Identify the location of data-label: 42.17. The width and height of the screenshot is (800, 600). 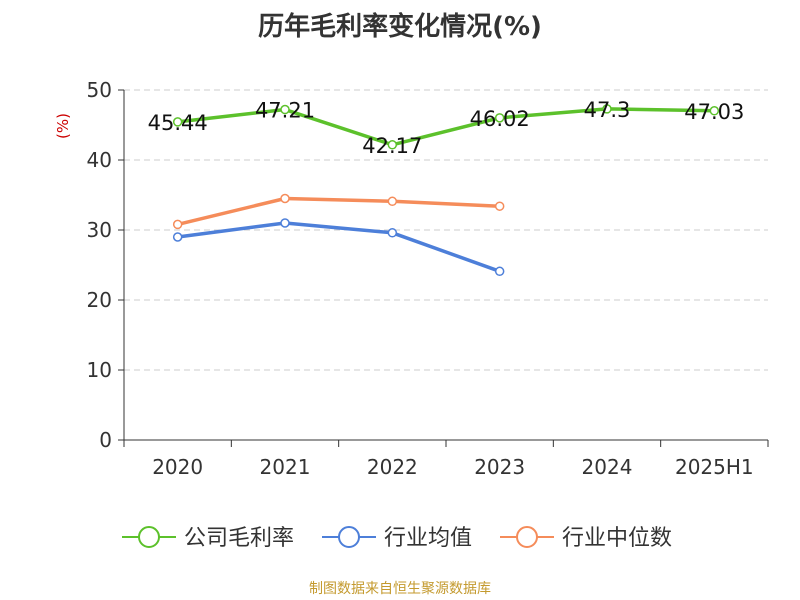
(392, 146).